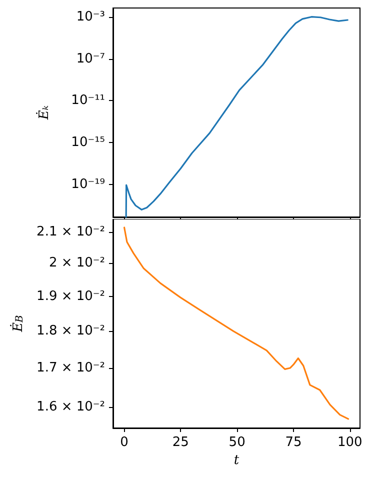 The height and width of the screenshot is (481, 374). Describe the element at coordinates (70, 407) in the screenshot. I see `y-tick-label: 1.6 × 10⁻²` at that location.